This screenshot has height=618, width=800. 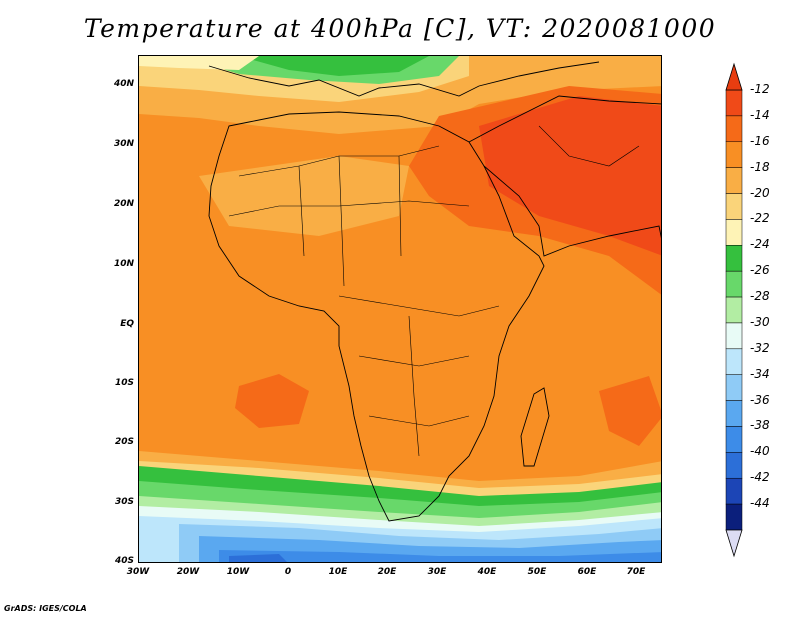 I want to click on lon-tick-label: 30W, so click(x=138, y=572).